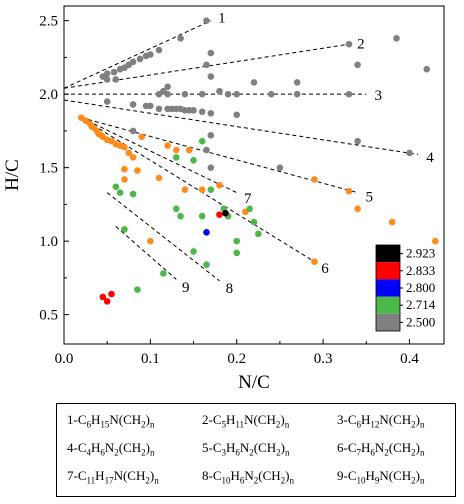 The image size is (464, 504). What do you see at coordinates (359, 452) in the screenshot?
I see `legend-item-subscript: 7` at bounding box center [359, 452].